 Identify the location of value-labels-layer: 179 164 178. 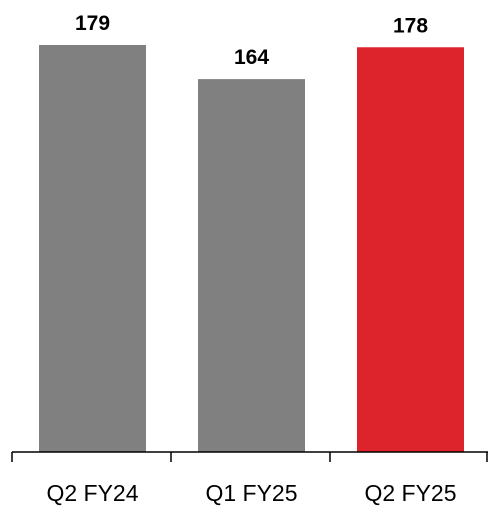
(251, 40).